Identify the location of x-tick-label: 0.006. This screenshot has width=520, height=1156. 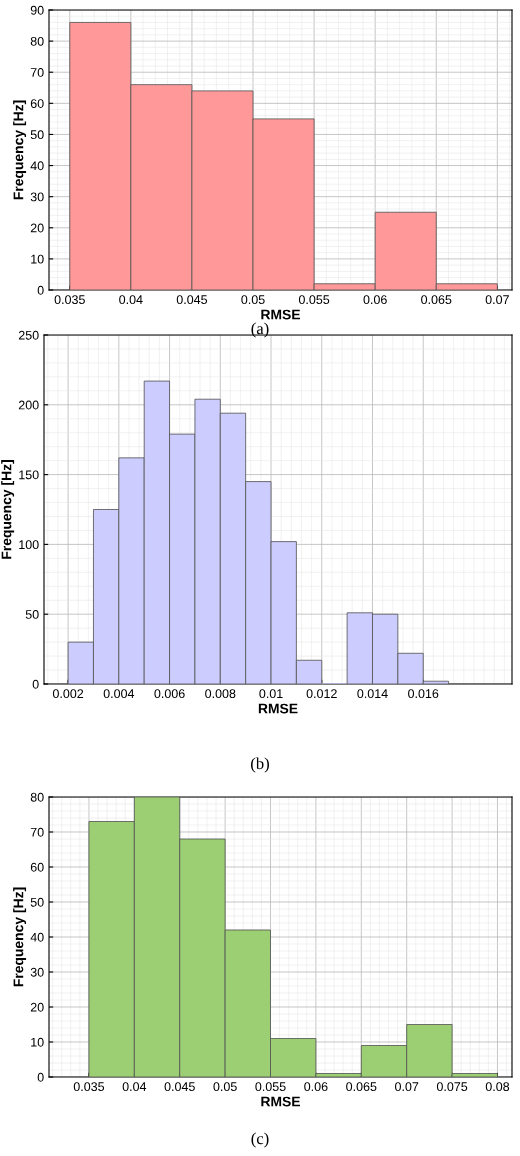
(169, 694).